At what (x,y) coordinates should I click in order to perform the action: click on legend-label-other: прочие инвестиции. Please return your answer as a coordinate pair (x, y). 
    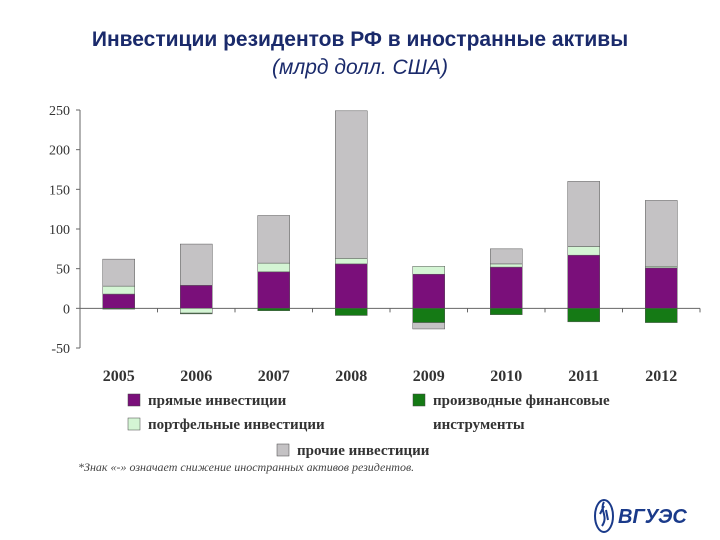
    Looking at the image, I should click on (363, 451).